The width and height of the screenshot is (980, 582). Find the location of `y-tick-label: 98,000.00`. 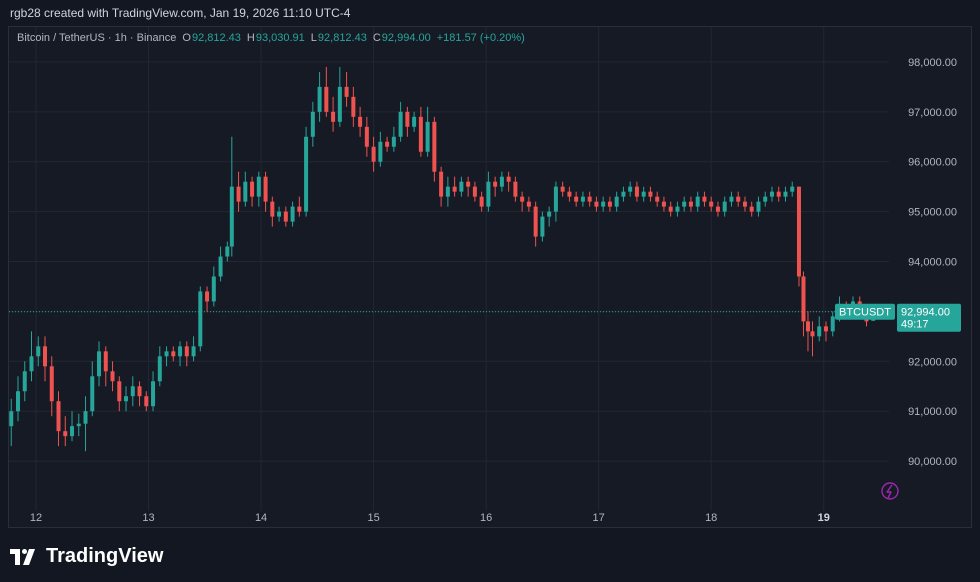

y-tick-label: 98,000.00 is located at coordinates (932, 63).